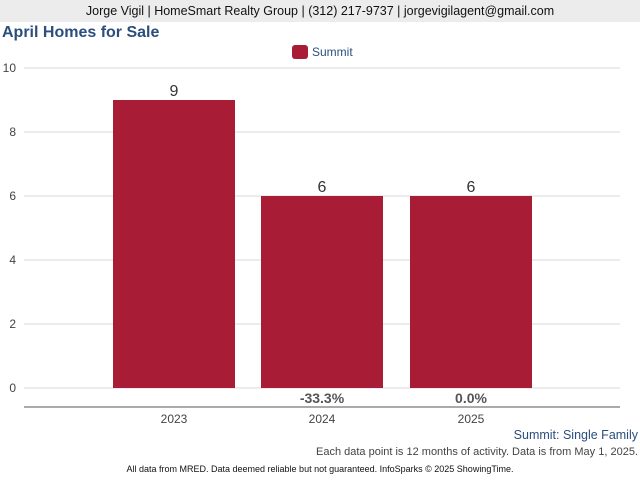  What do you see at coordinates (174, 419) in the screenshot?
I see `x-tick-label: 2023` at bounding box center [174, 419].